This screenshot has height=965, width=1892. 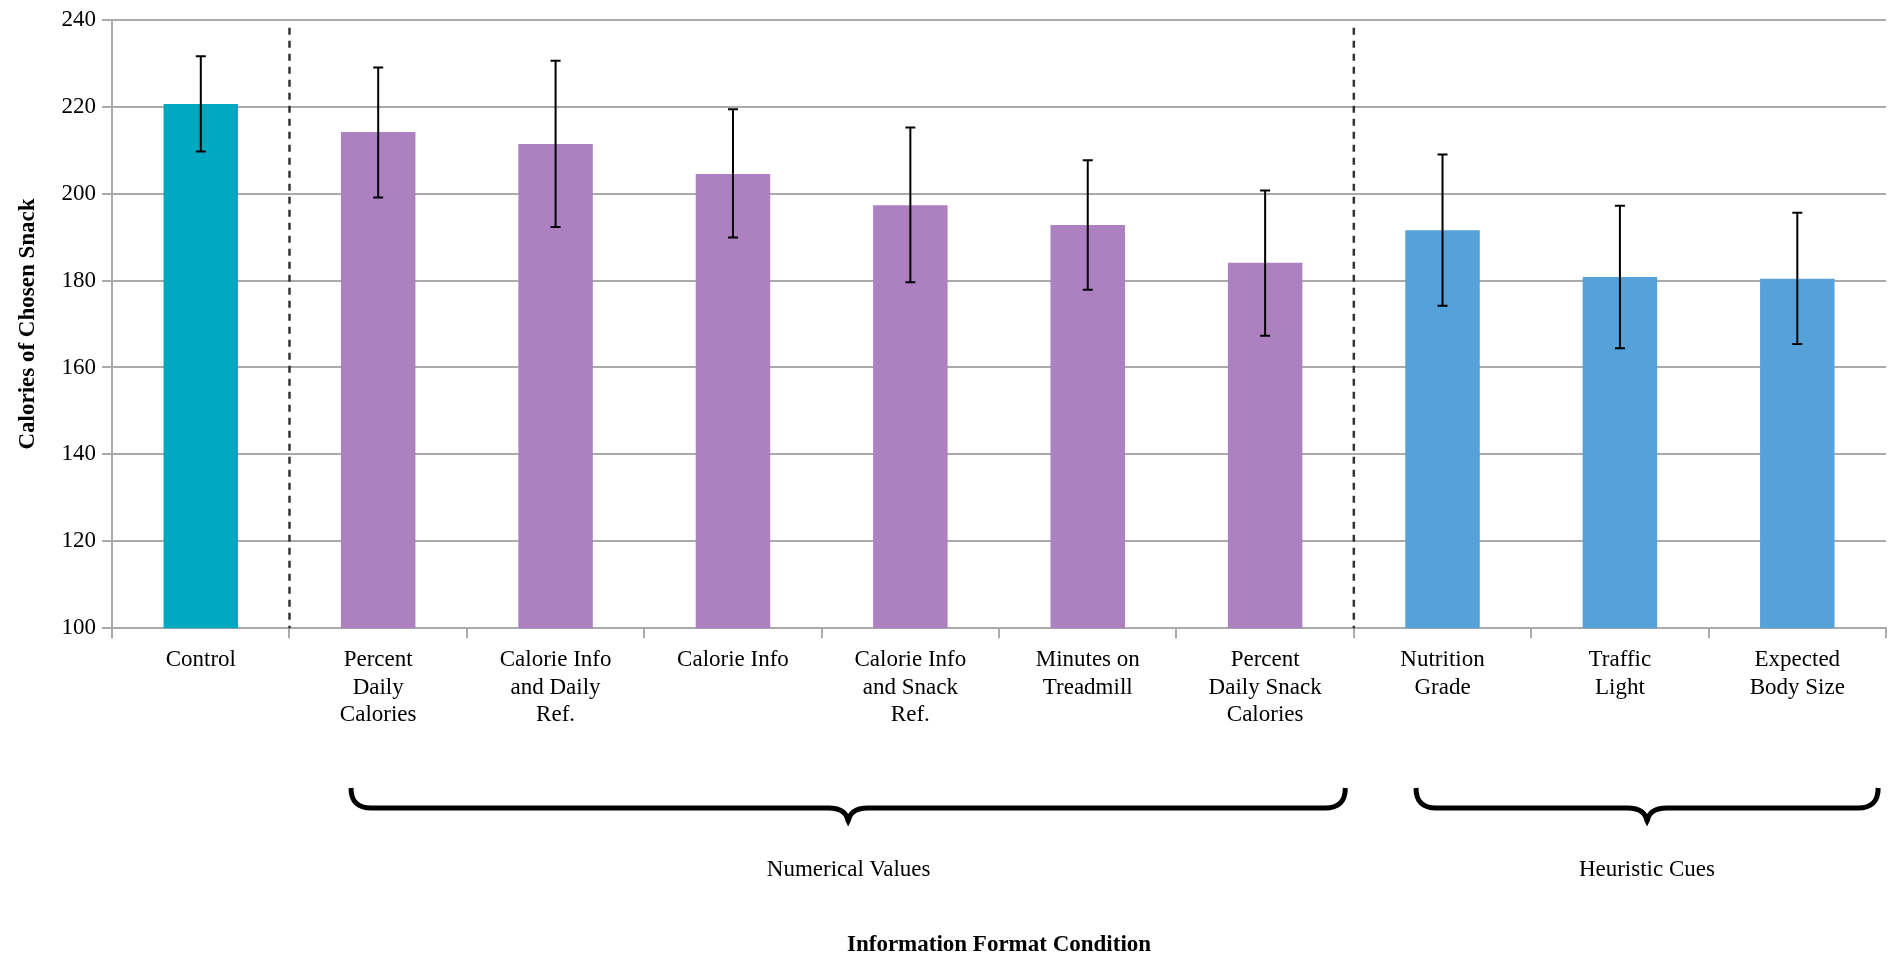 I want to click on x-tick-label: Minutes on Treadmill, so click(x=1088, y=672).